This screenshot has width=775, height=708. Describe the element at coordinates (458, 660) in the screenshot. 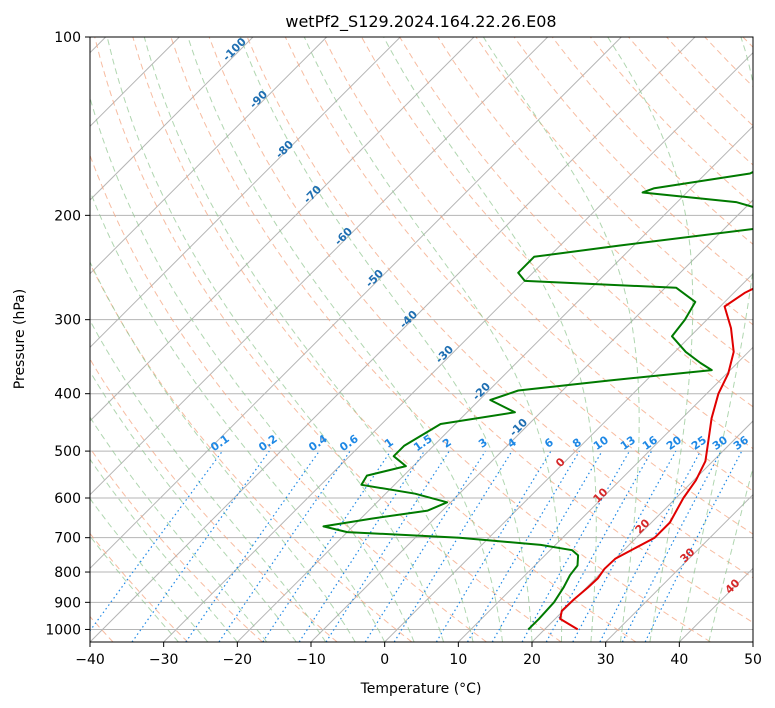

I see `x-tick-label: 10` at that location.